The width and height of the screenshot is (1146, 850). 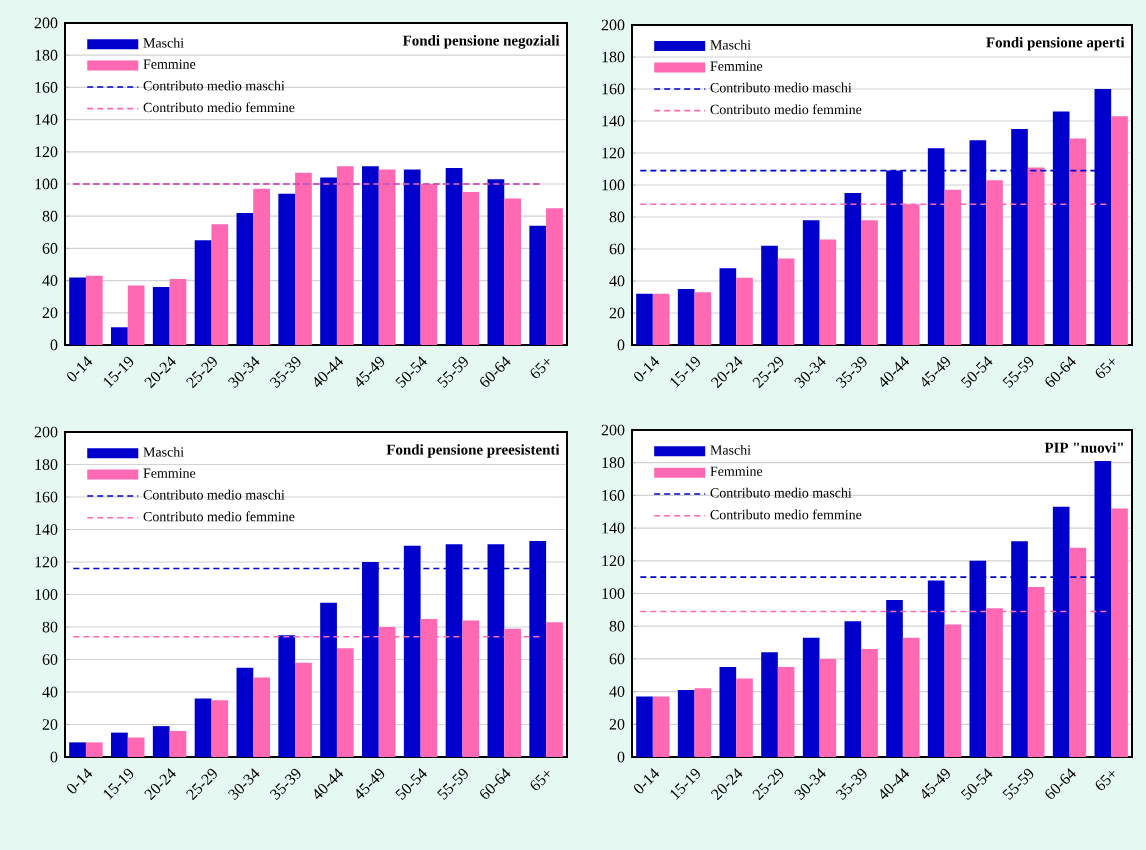 I want to click on text: Fondi pensione preesistenti, so click(x=473, y=451).